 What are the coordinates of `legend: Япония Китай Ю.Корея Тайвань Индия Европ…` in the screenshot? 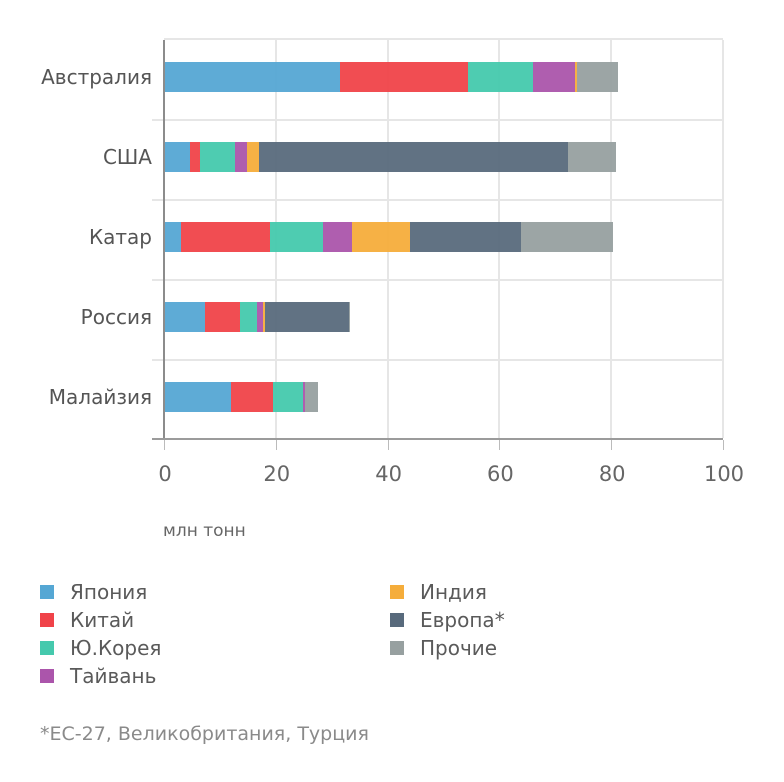 It's located at (300, 635).